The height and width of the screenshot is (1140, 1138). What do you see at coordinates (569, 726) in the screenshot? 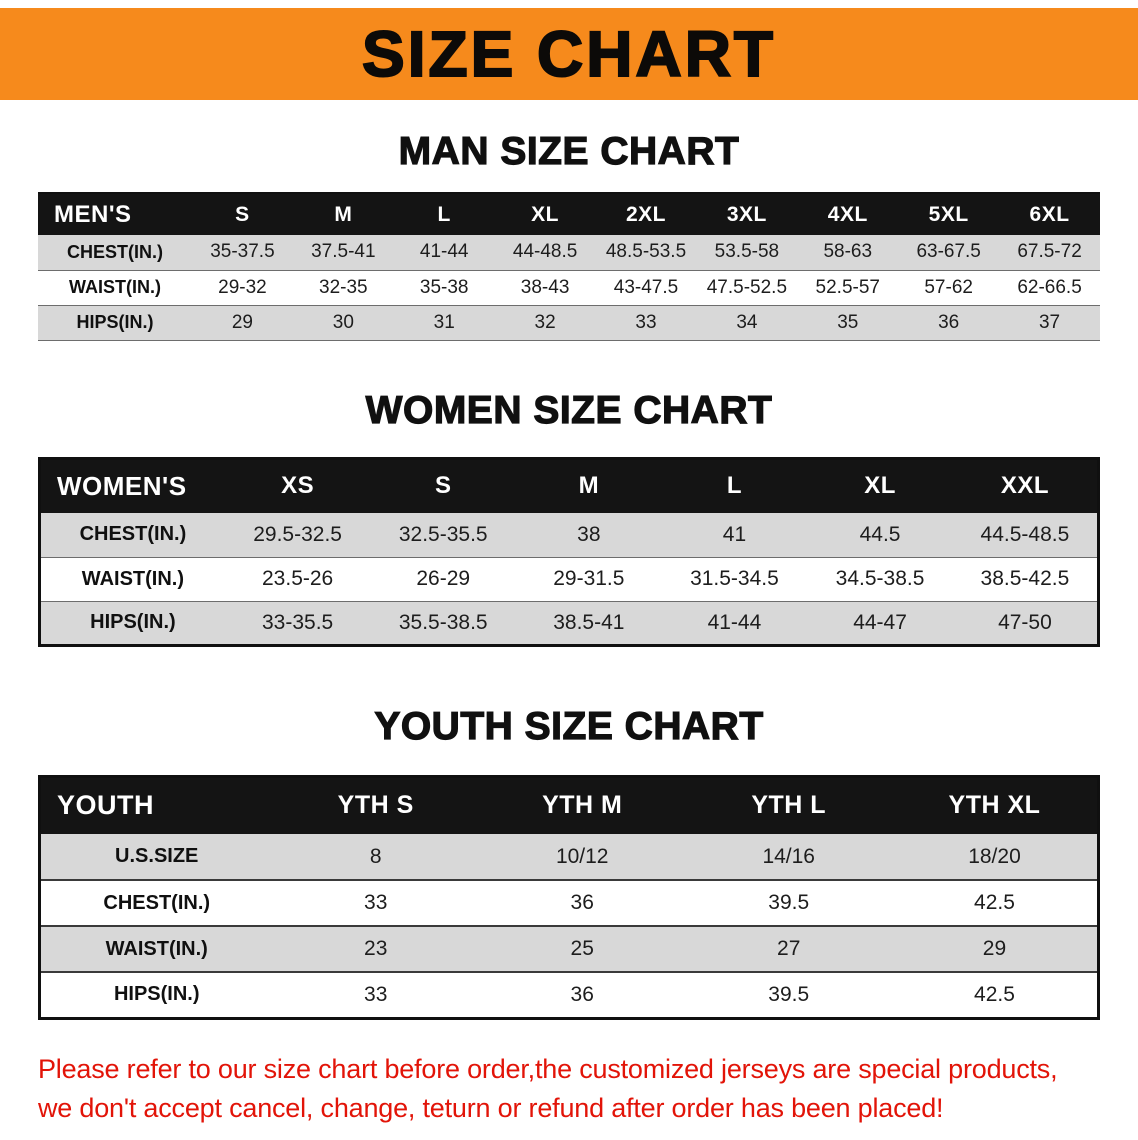
I see `youth-section-heading: YOUTH SIZE CHART` at bounding box center [569, 726].